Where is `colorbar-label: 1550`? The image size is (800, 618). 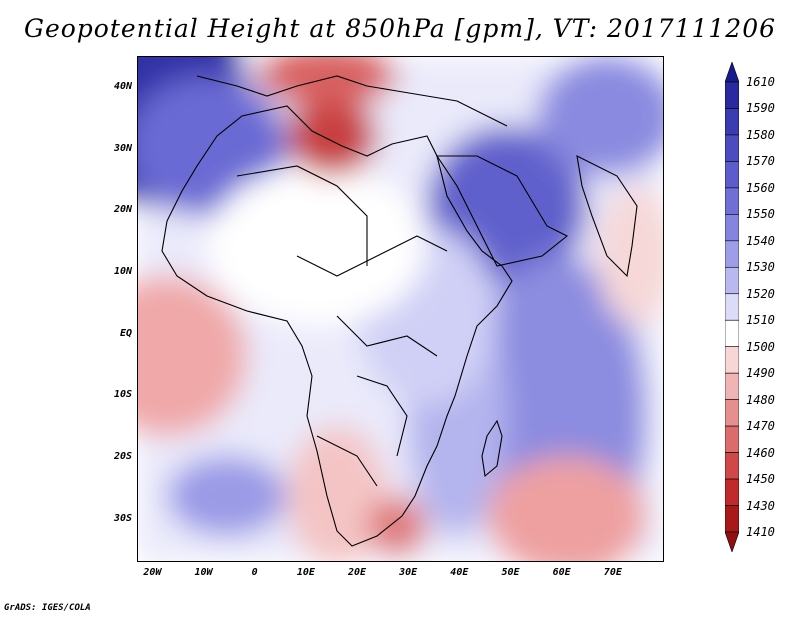 colorbar-label: 1550 is located at coordinates (760, 214).